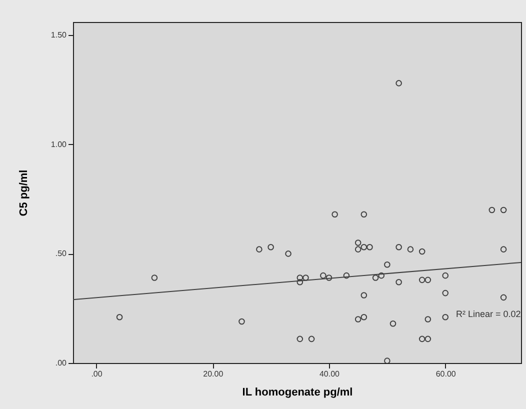 This screenshot has width=526, height=409. What do you see at coordinates (97, 374) in the screenshot?
I see `x-tick-label: .00` at bounding box center [97, 374].